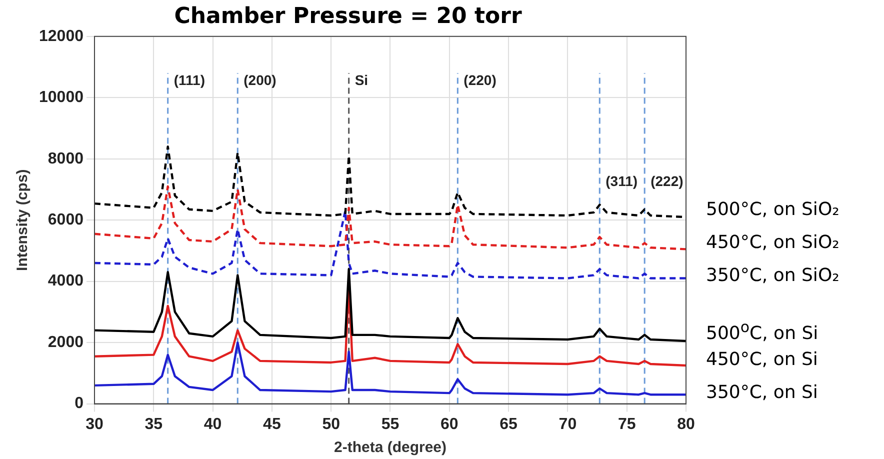 Image resolution: width=884 pixels, height=459 pixels. I want to click on y-tick-label: 10000, so click(61, 97).